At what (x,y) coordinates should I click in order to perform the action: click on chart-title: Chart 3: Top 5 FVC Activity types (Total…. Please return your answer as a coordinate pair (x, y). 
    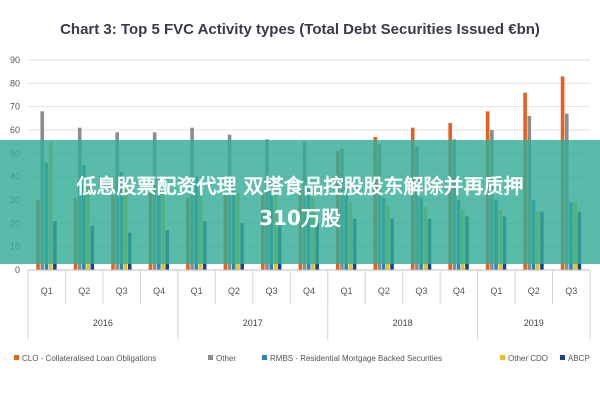
    Looking at the image, I should click on (300, 29).